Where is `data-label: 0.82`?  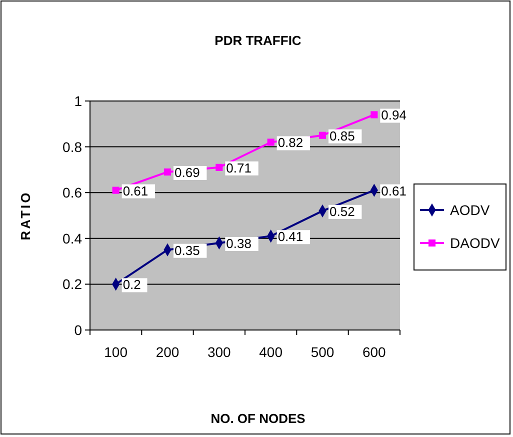 data-label: 0.82 is located at coordinates (291, 142).